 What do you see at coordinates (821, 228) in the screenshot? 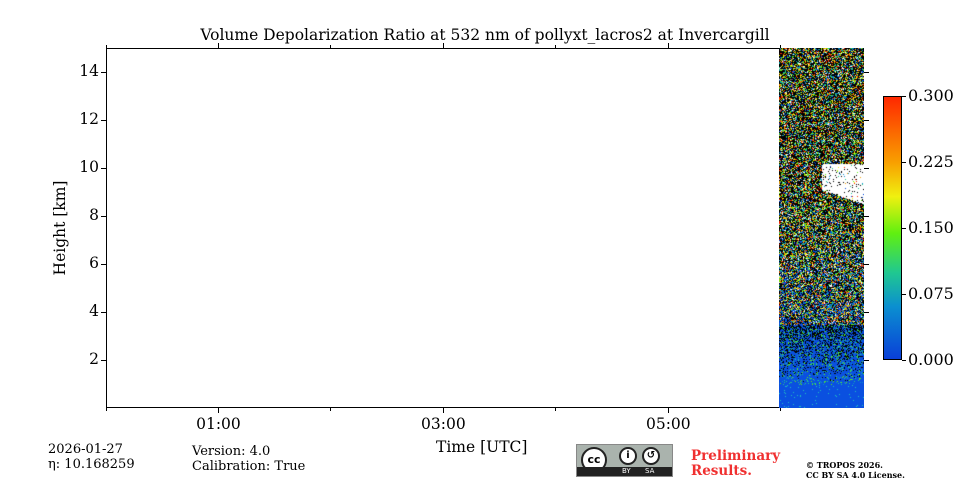
I see `depolarization-heatmap` at bounding box center [821, 228].